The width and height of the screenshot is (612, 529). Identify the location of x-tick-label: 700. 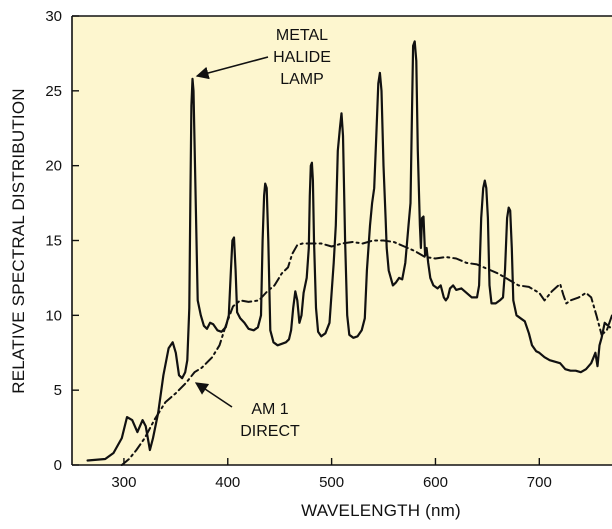
(539, 482).